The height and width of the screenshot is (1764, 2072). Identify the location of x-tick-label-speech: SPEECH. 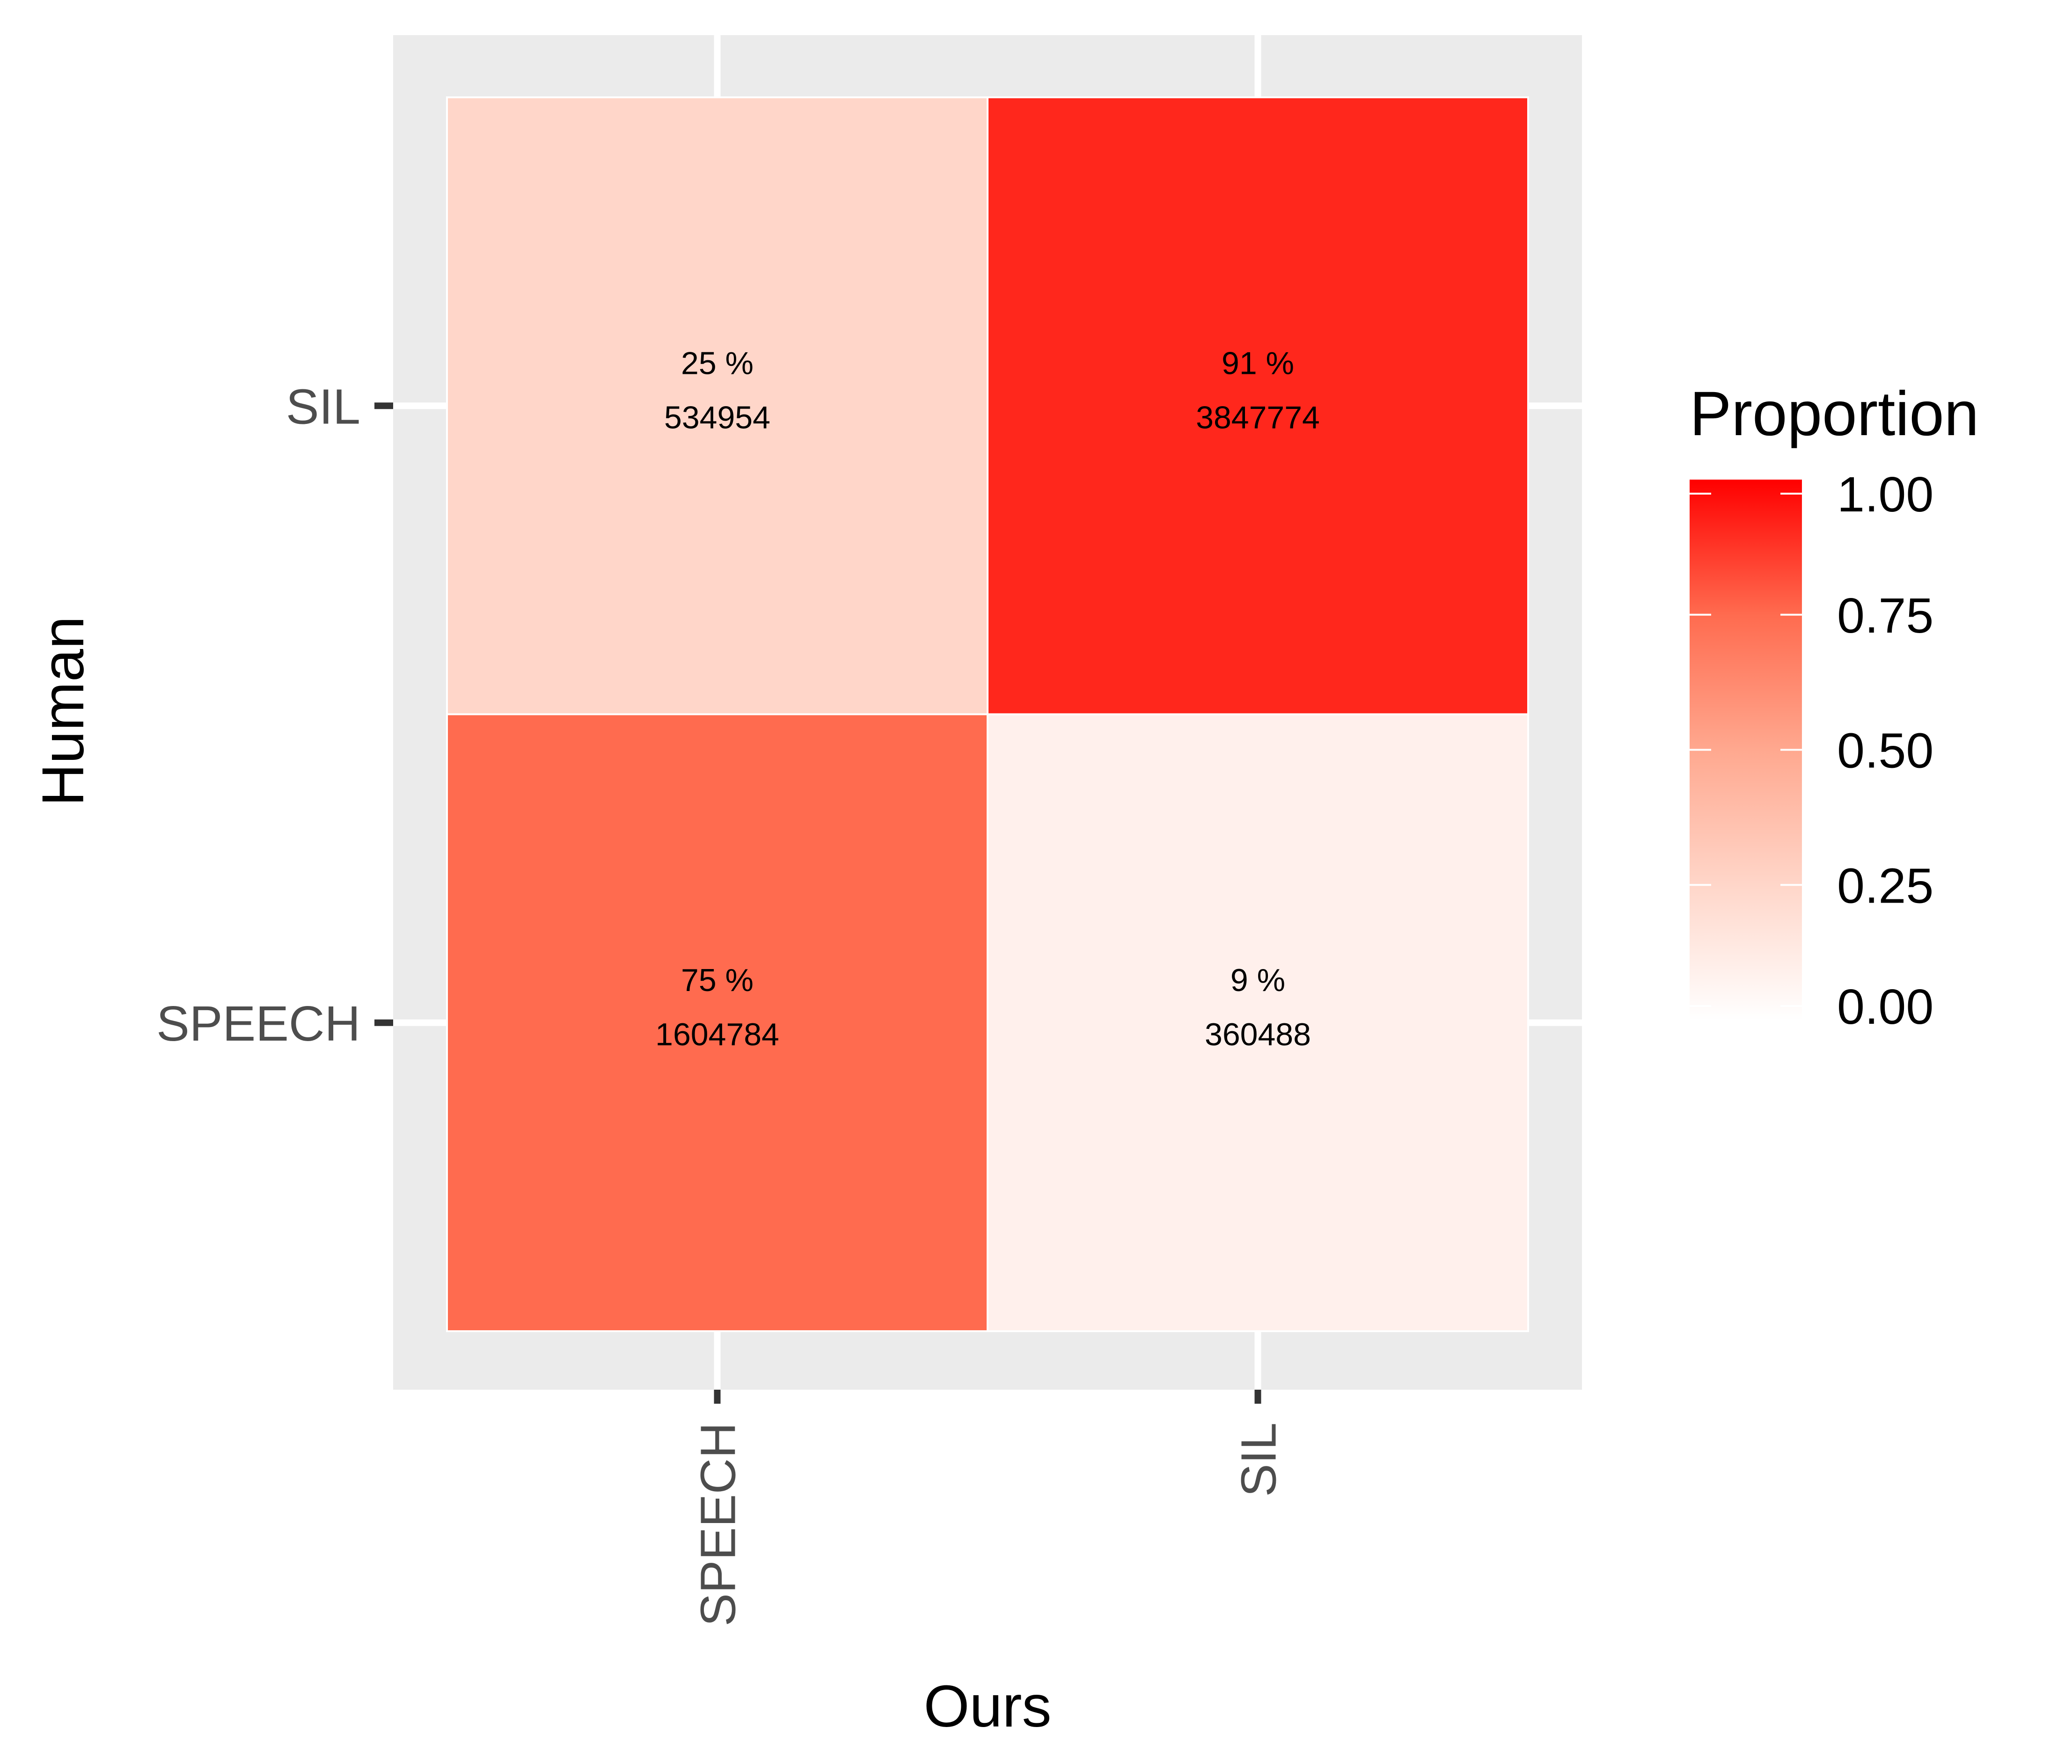
(718, 1524).